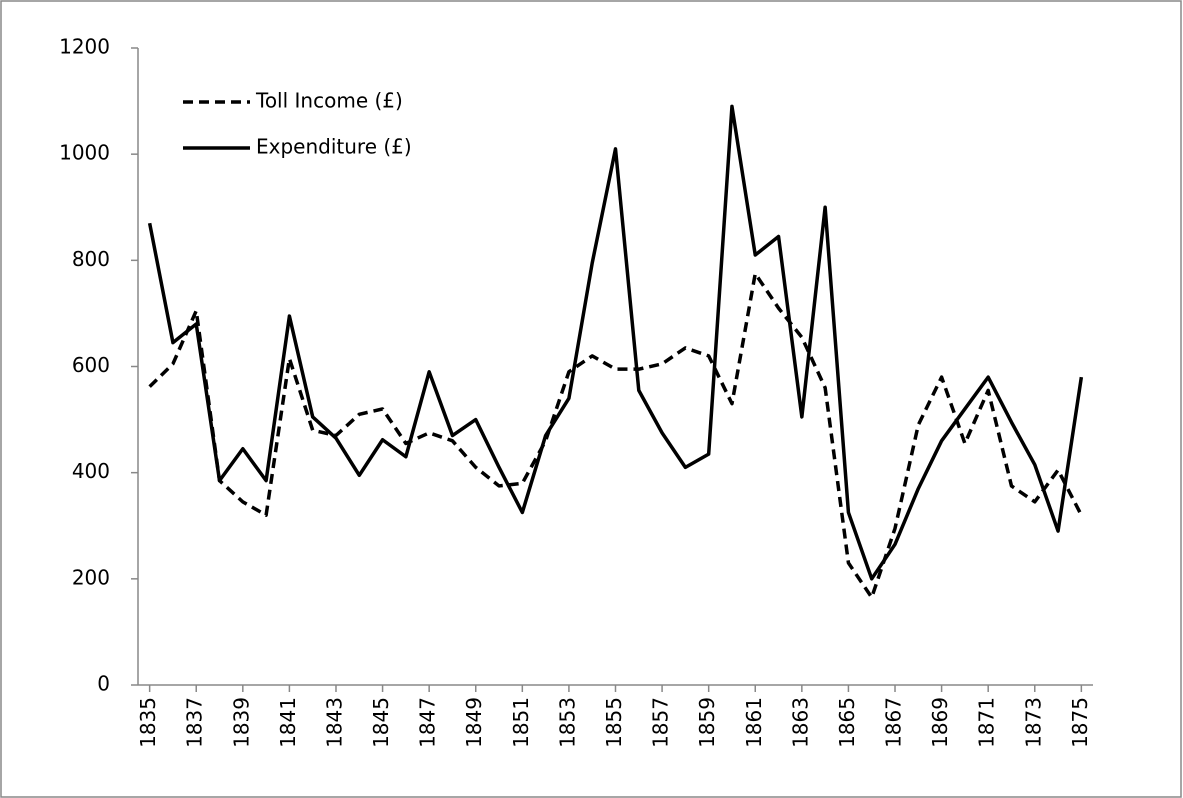 This screenshot has height=798, width=1183. I want to click on x-tick-label: 1869, so click(940, 722).